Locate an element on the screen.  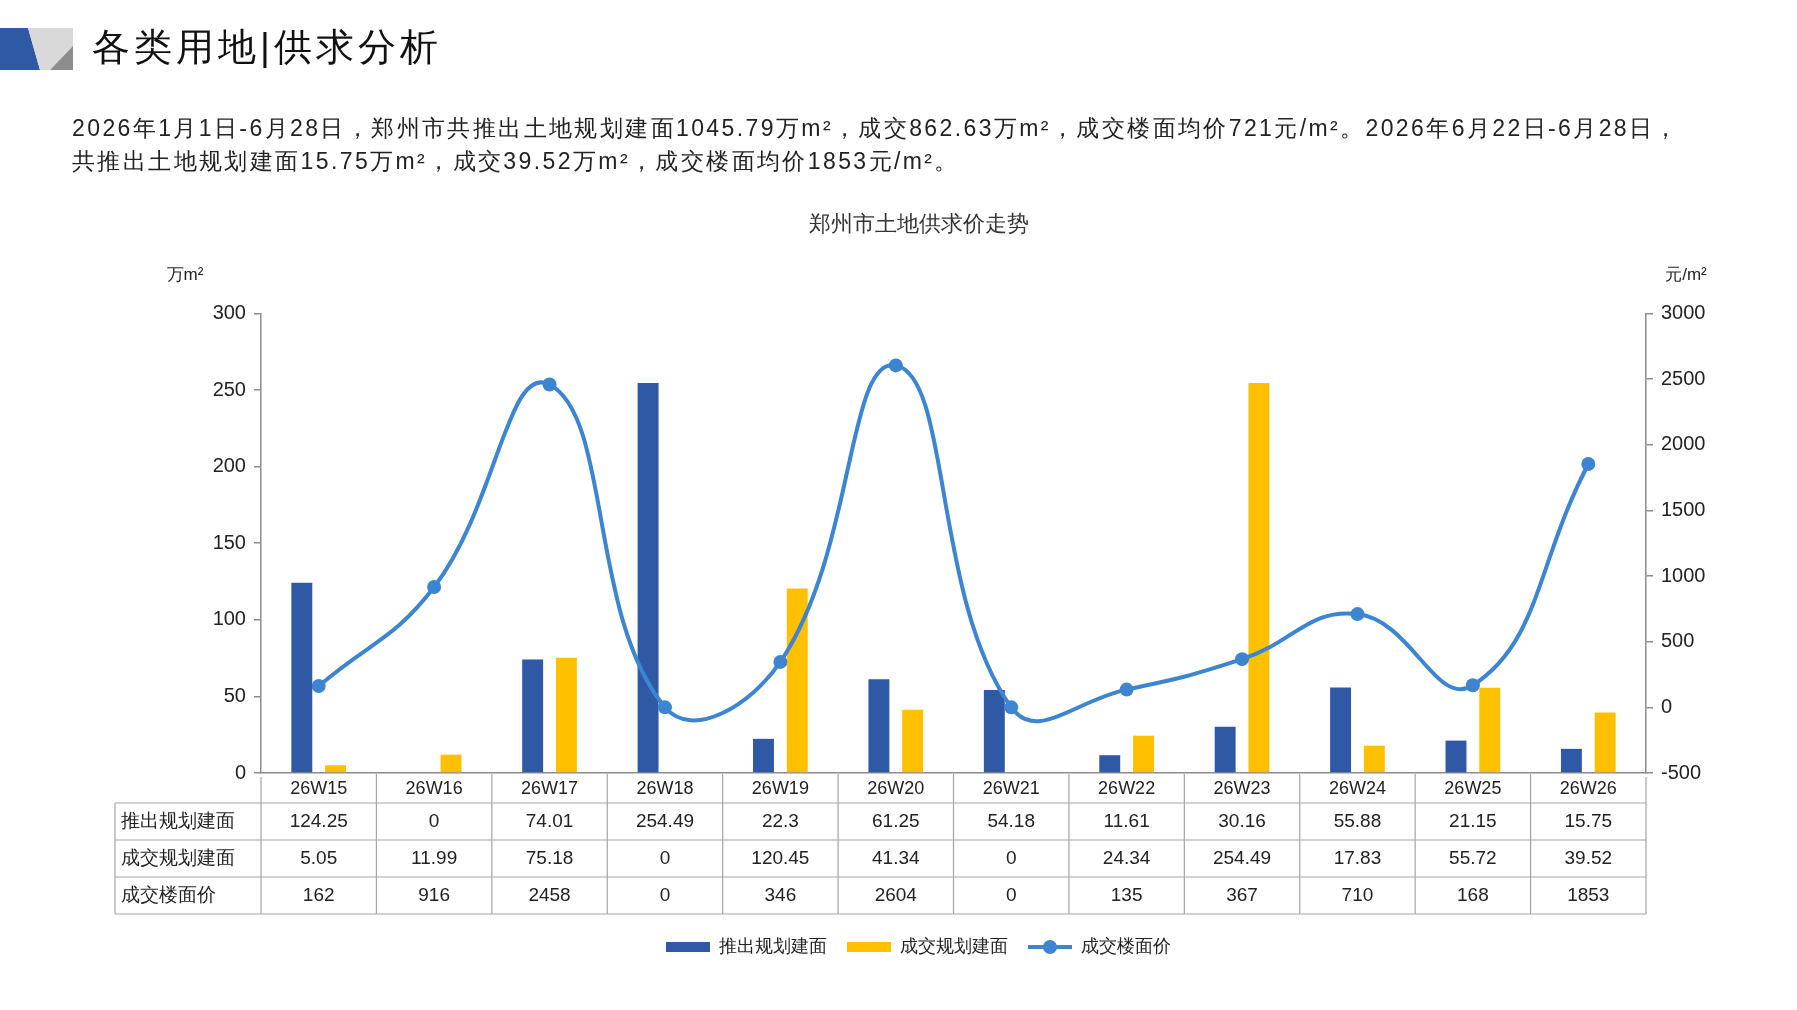
y-tick-label: 100 is located at coordinates (229, 618).